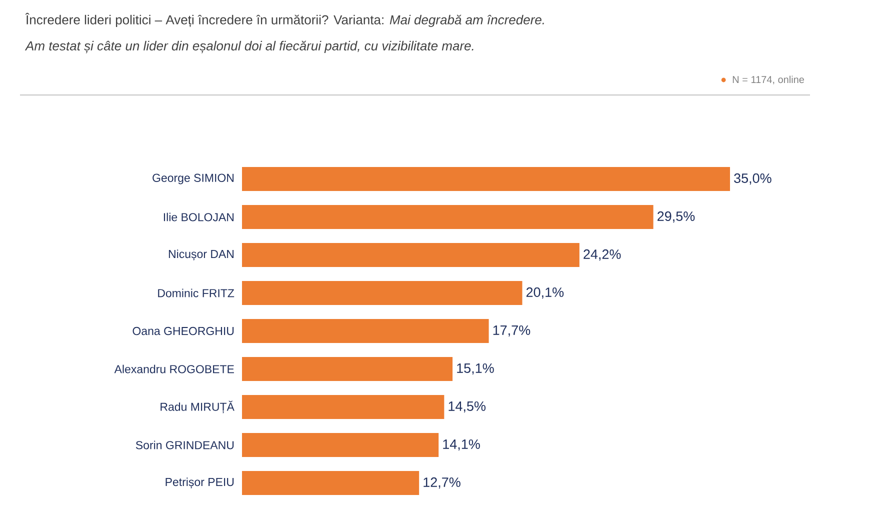  What do you see at coordinates (461, 445) in the screenshot?
I see `data-label: 14,1%` at bounding box center [461, 445].